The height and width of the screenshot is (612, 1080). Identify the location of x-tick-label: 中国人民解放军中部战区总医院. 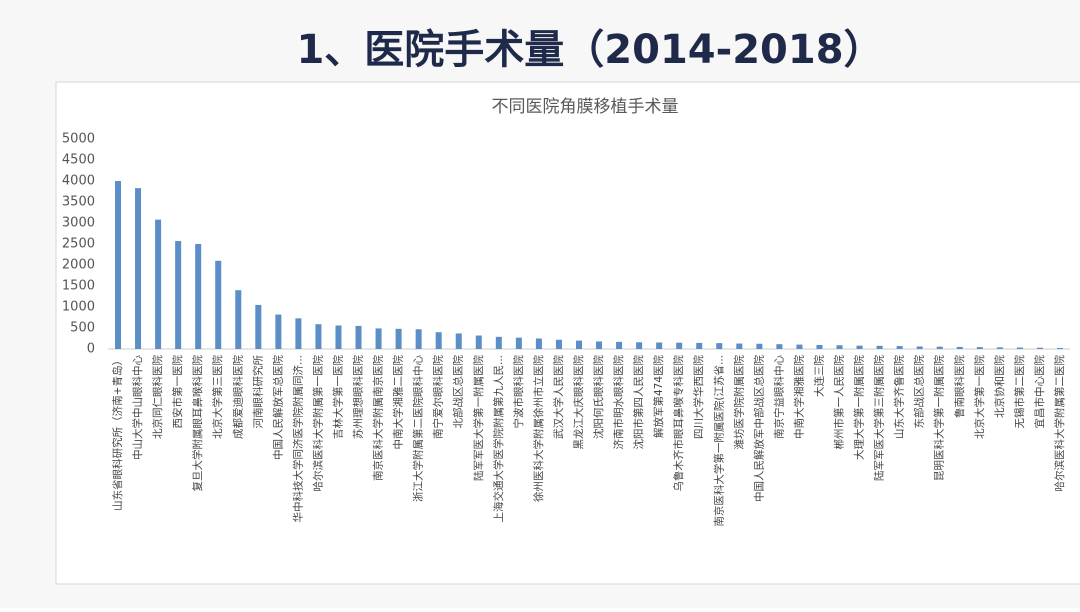
(758, 428).